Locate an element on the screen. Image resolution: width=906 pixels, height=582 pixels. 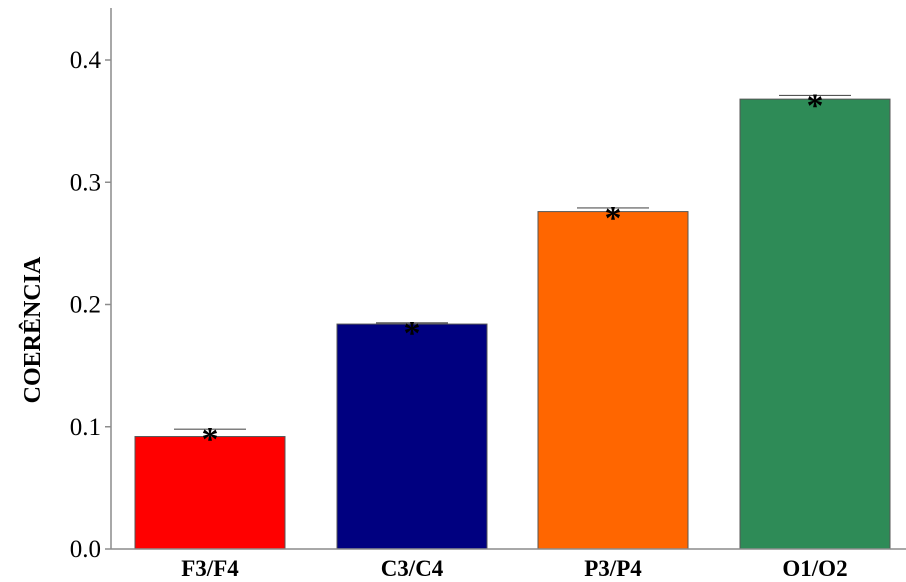
bar-o1-o2 is located at coordinates (815, 324).